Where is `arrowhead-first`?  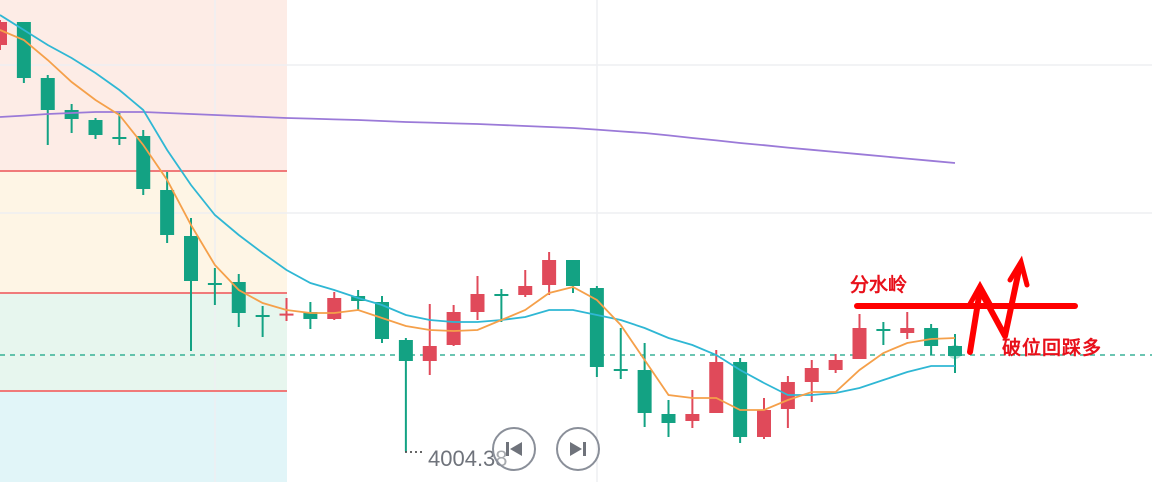
arrowhead-first is located at coordinates (980, 293).